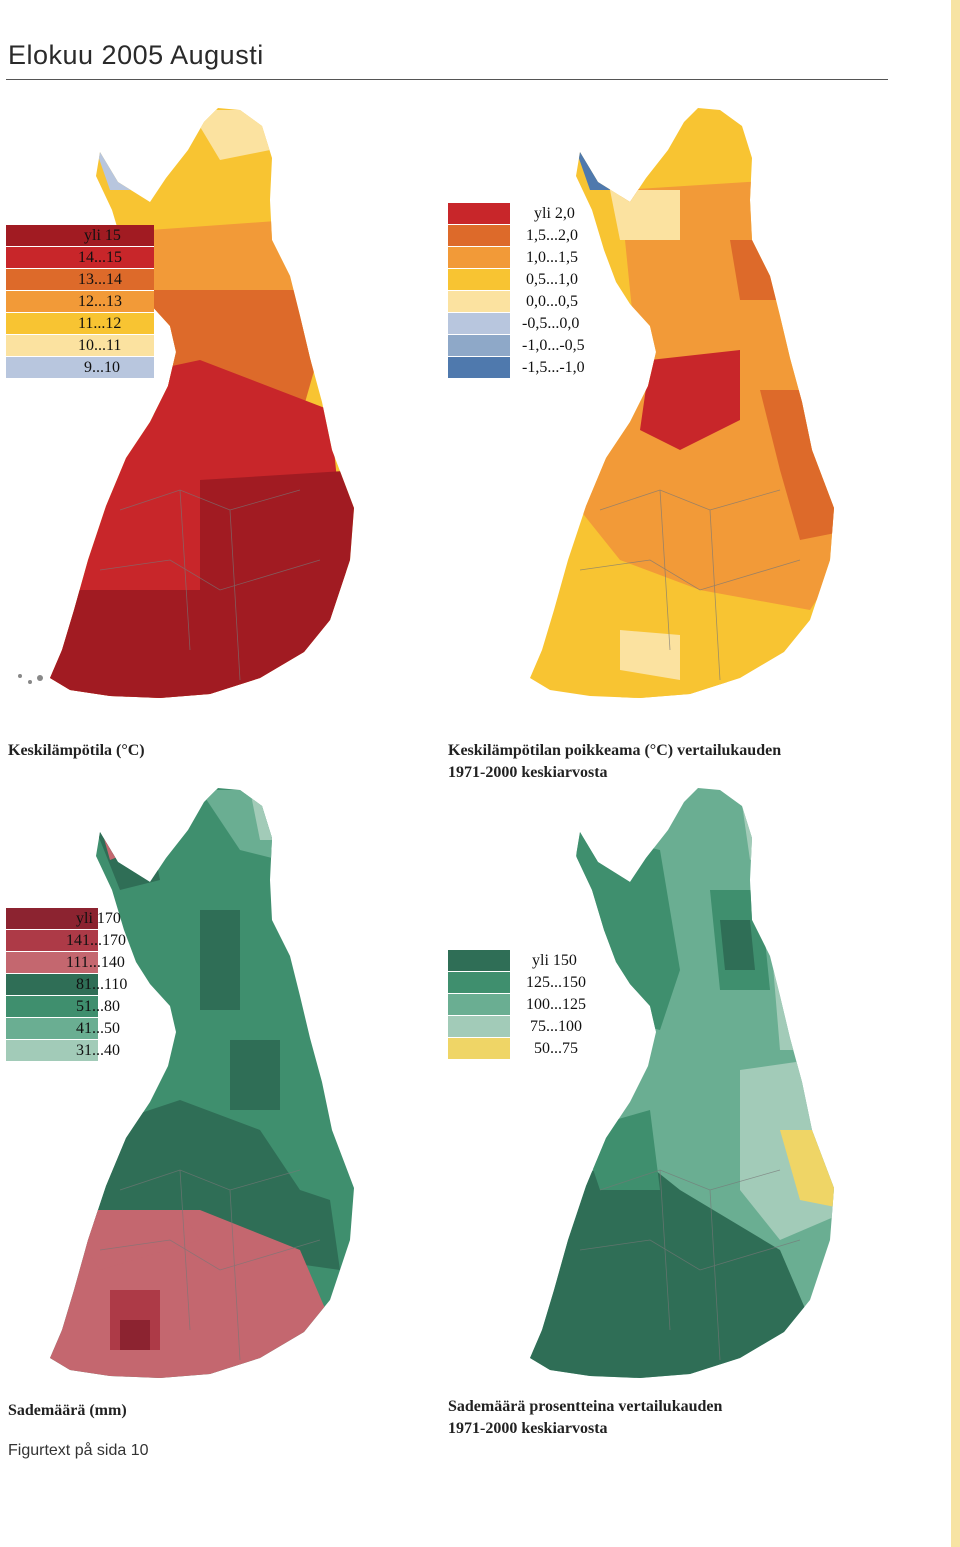 The width and height of the screenshot is (960, 1547). What do you see at coordinates (136, 55) in the screenshot?
I see `page-title: Elokuu 2005 Augusti` at bounding box center [136, 55].